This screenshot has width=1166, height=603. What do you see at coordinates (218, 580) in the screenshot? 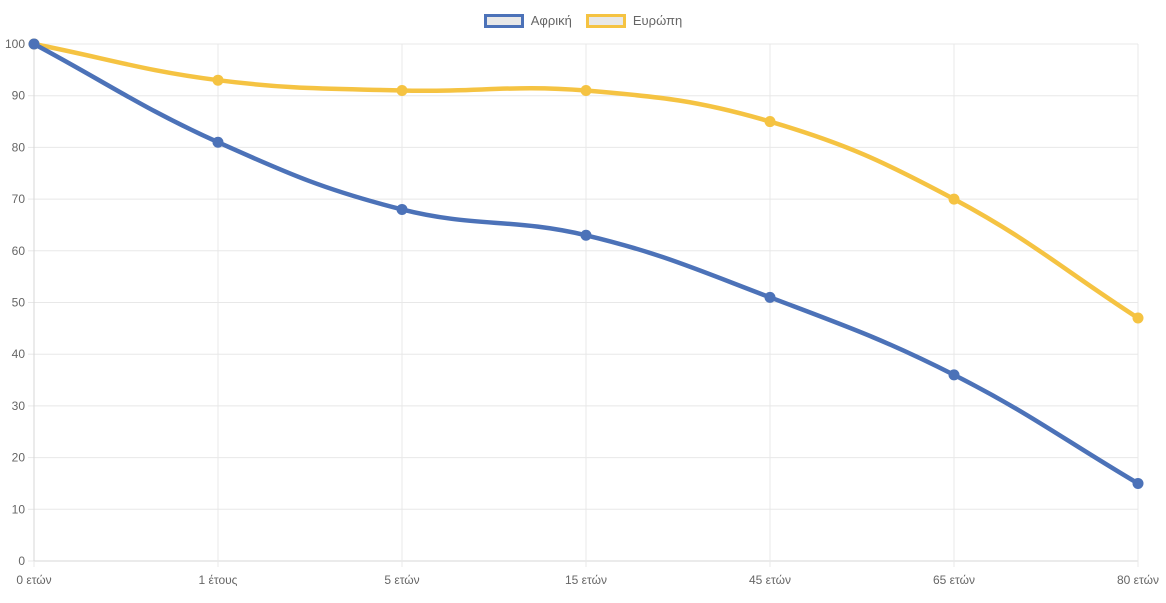
I see `x-axis-tick-label: 1 έτους` at bounding box center [218, 580].